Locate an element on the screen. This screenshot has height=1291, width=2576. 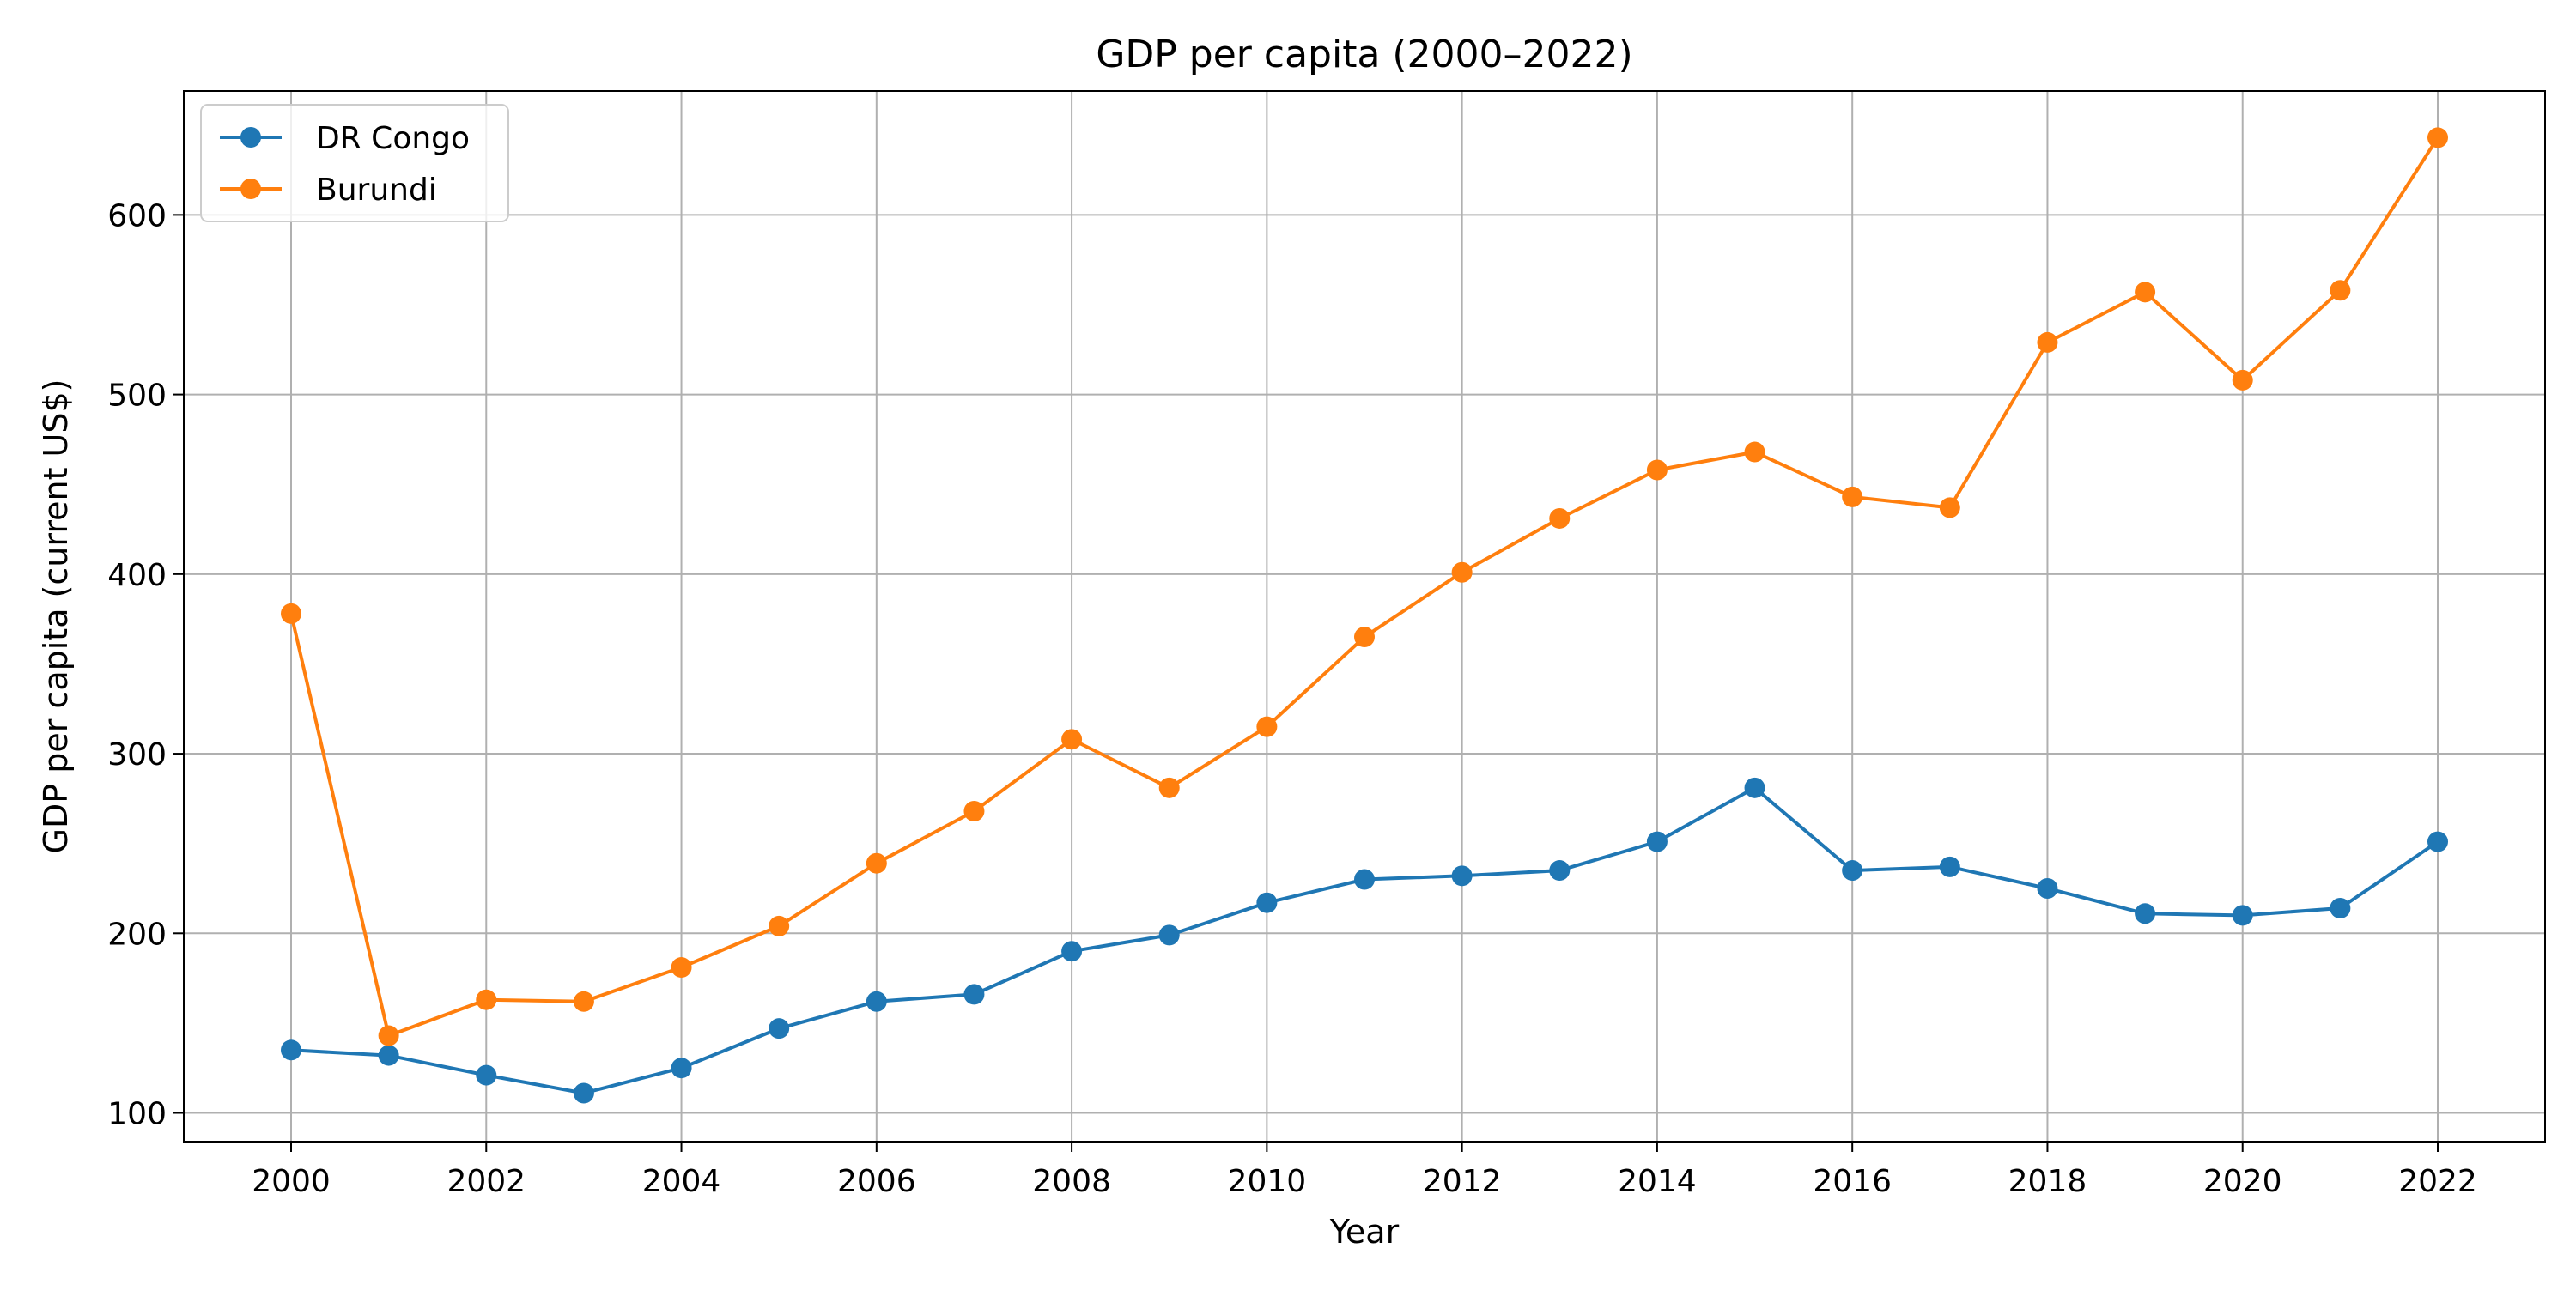
legend-items: DR Congo Burundi is located at coordinates (345, 165).